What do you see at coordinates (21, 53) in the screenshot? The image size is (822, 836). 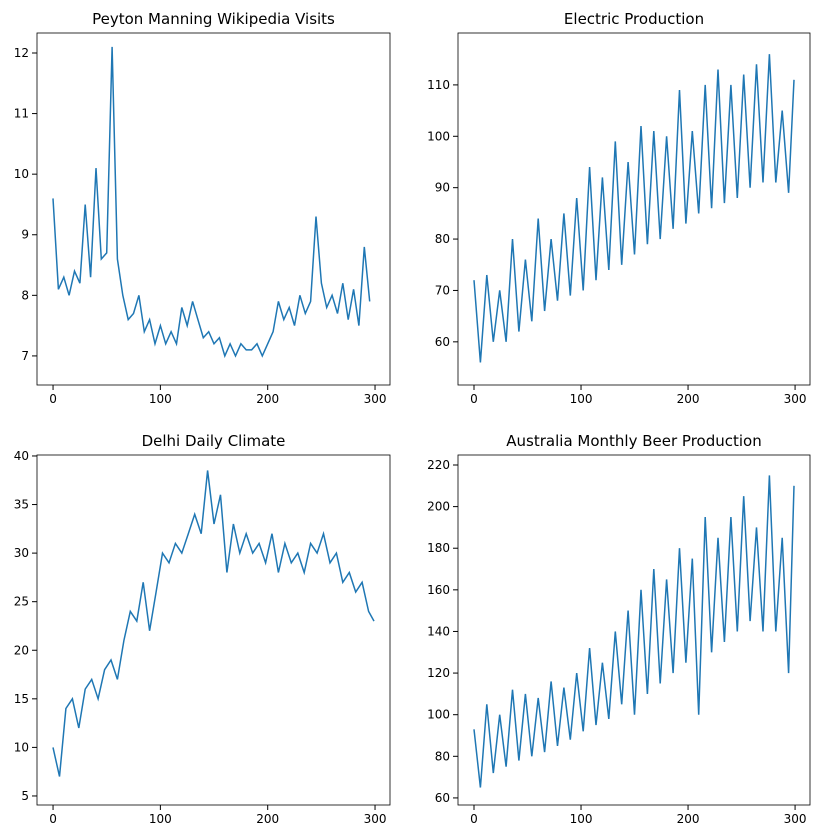 I see `y-tick-label: 12` at bounding box center [21, 53].